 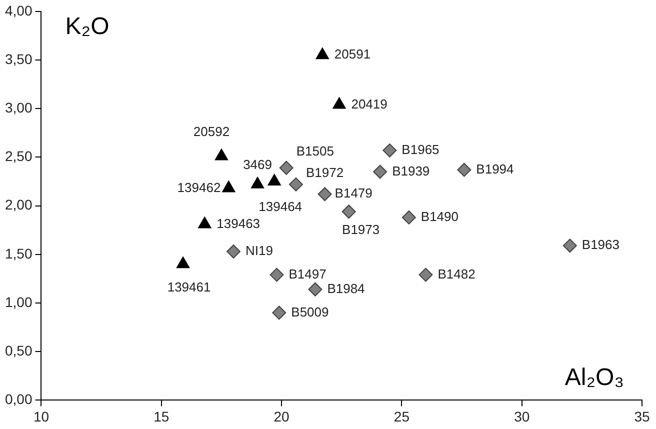 I want to click on annotation: 139464, so click(x=280, y=206).